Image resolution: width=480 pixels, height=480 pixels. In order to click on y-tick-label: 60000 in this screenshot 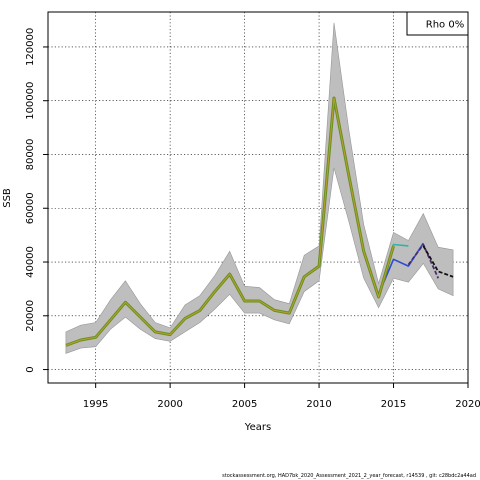, I will do `click(30, 208)`.